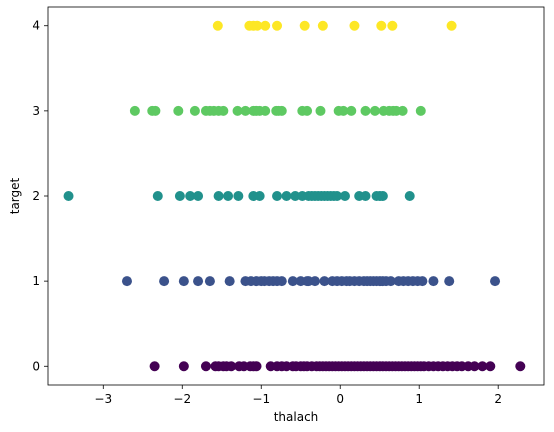 This screenshot has height=432, width=554. What do you see at coordinates (36, 366) in the screenshot?
I see `y-tick-label: 0` at bounding box center [36, 366].